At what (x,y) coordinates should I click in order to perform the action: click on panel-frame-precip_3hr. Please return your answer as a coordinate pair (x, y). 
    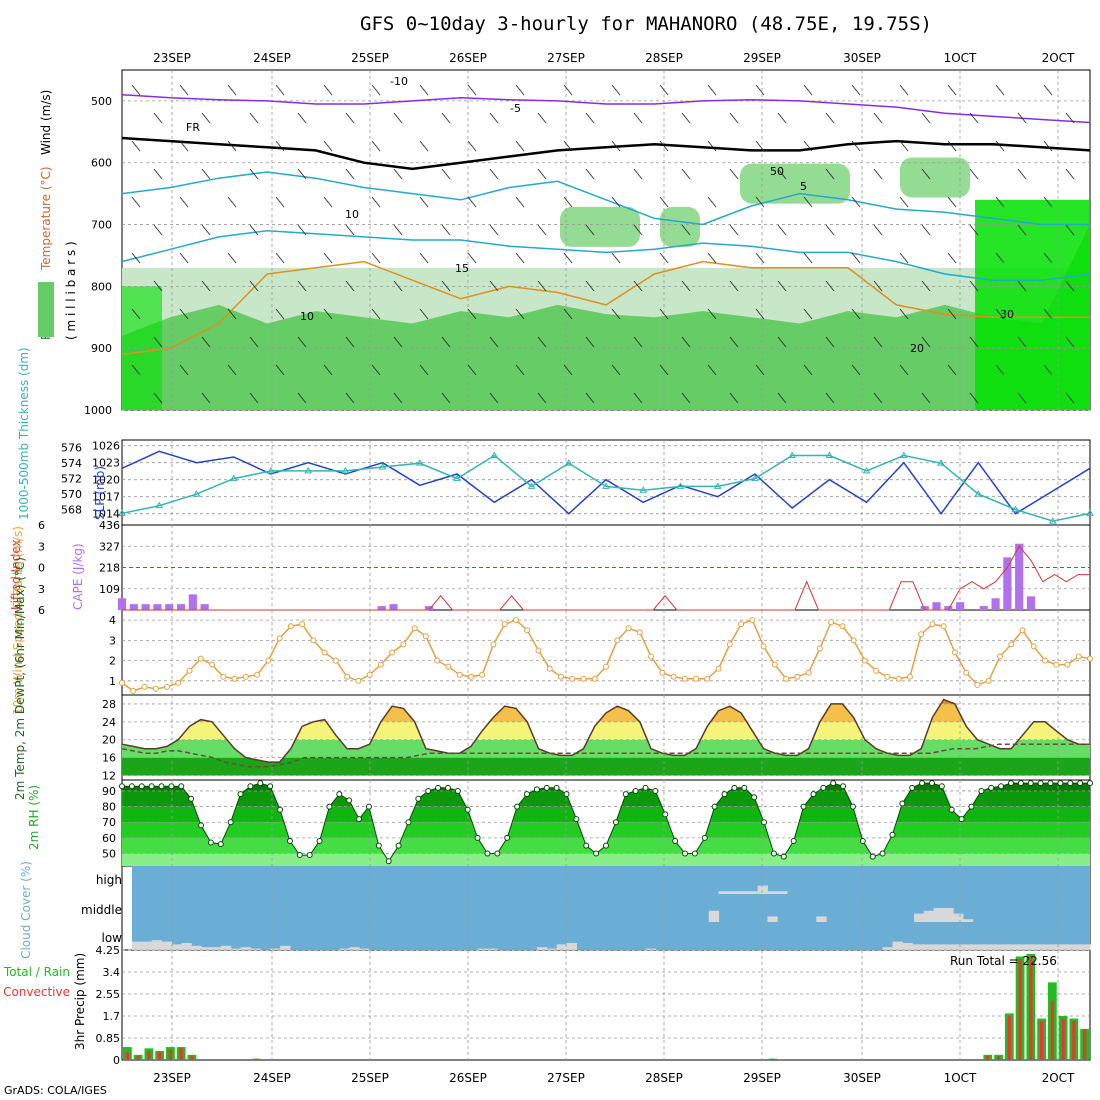
    Looking at the image, I should click on (606, 1005).